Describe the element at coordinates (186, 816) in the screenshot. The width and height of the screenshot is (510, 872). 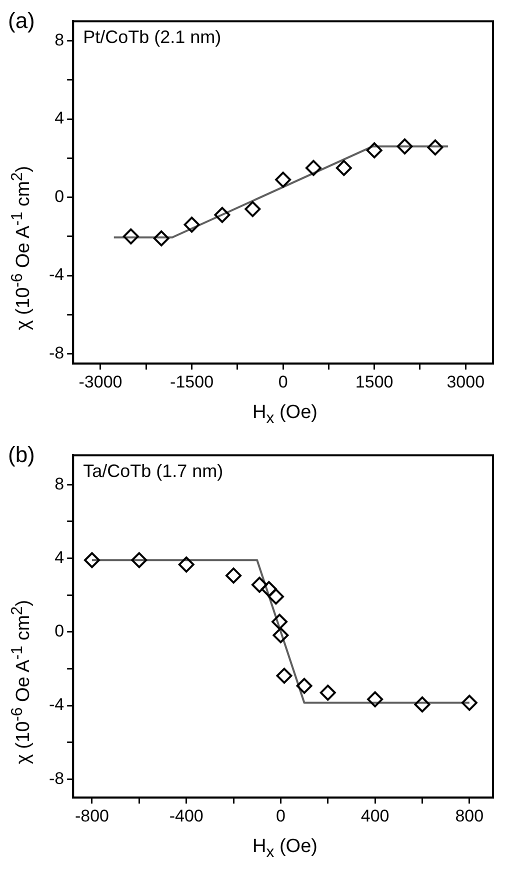
I see `x-tick-label: -400` at that location.